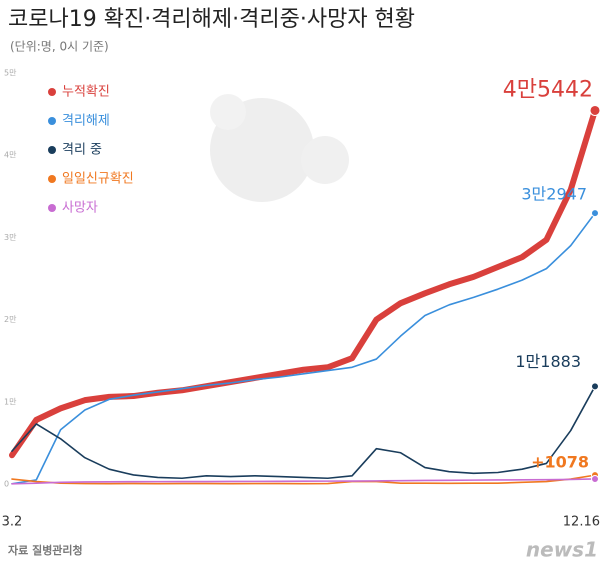  I want to click on value-label: +1078, so click(560, 462).